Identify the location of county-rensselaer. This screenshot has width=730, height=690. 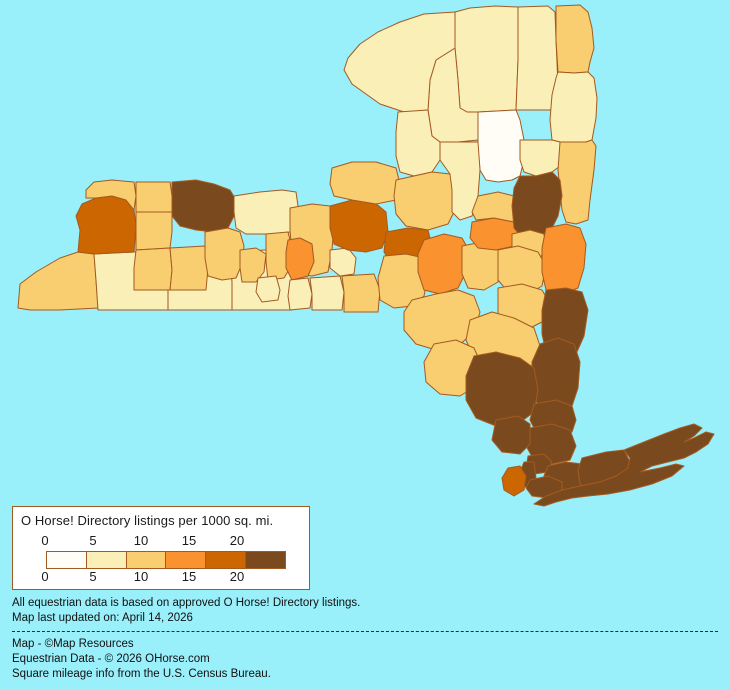
(564, 259).